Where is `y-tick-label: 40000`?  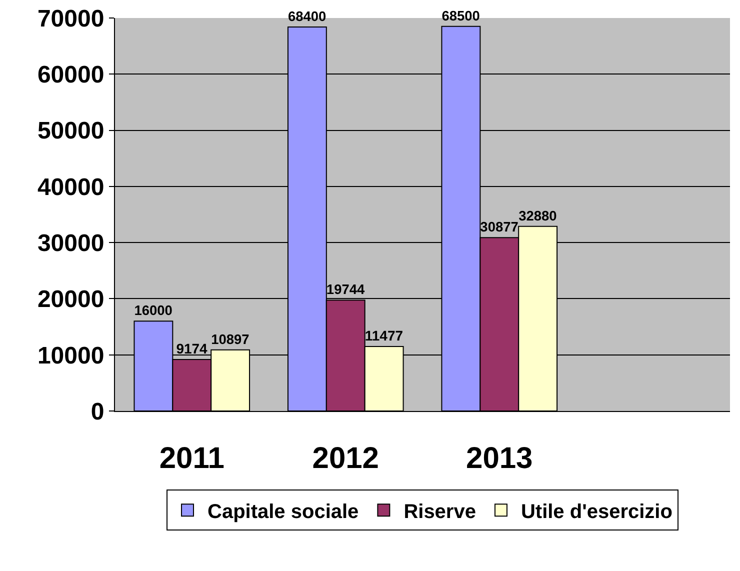
y-tick-label: 40000 is located at coordinates (70, 187).